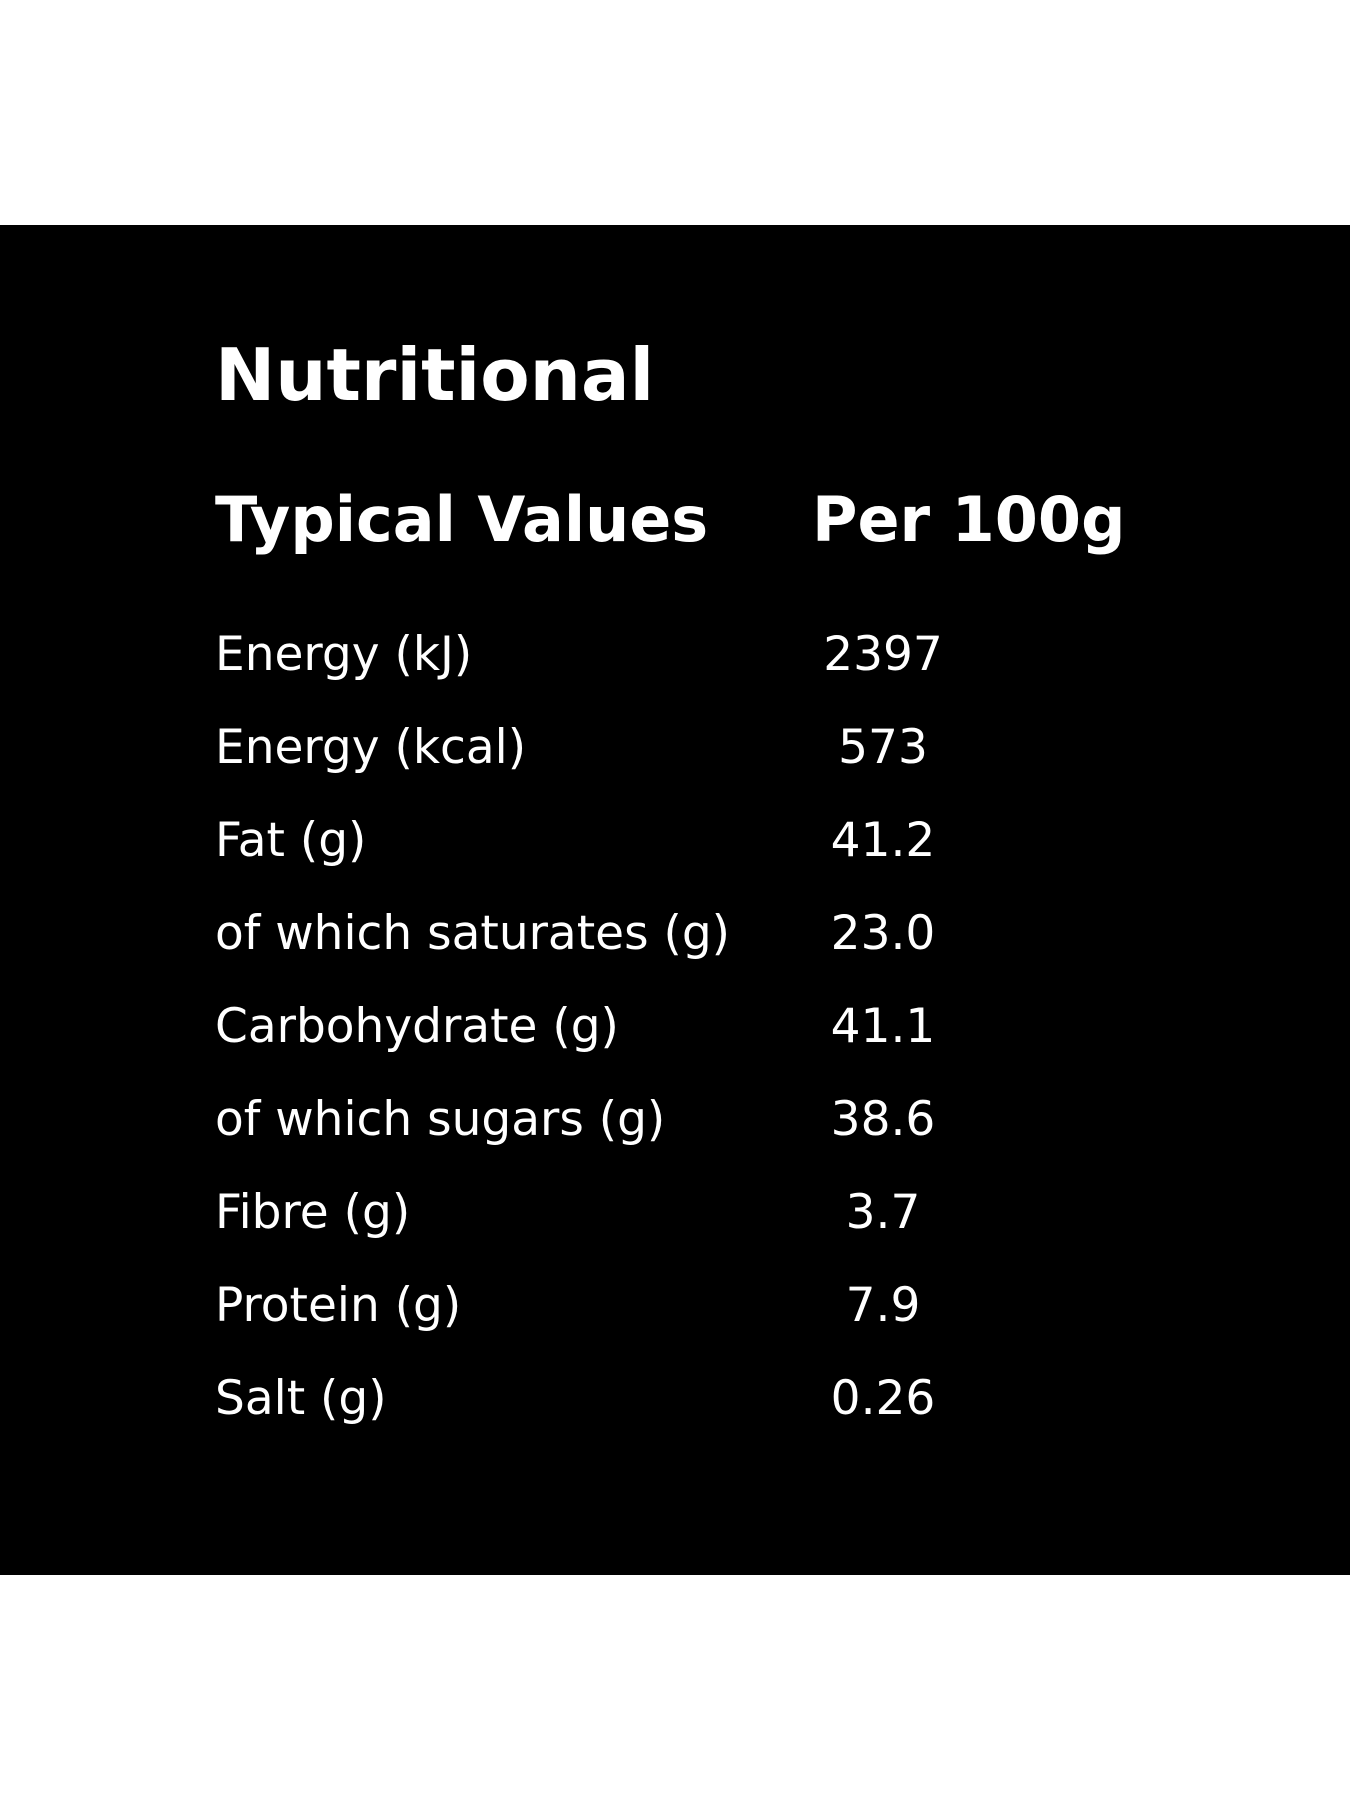  What do you see at coordinates (371, 747) in the screenshot?
I see `row-label: Energy (kcal)` at bounding box center [371, 747].